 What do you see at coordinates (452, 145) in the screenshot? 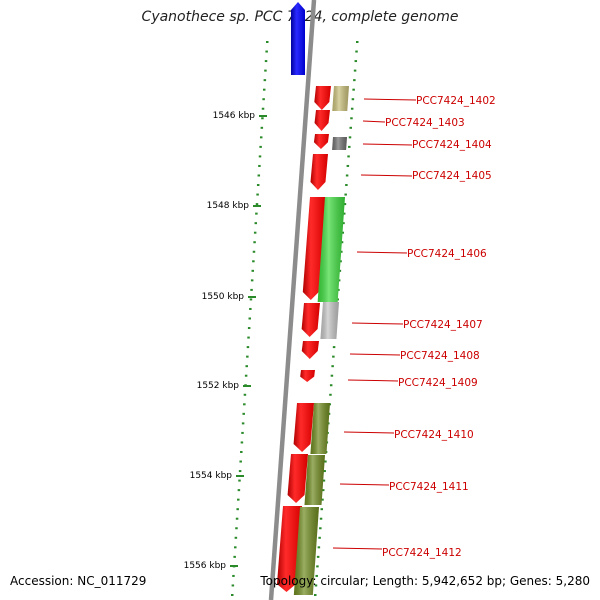
I see `gene-label: PCC7424_1404` at bounding box center [452, 145].